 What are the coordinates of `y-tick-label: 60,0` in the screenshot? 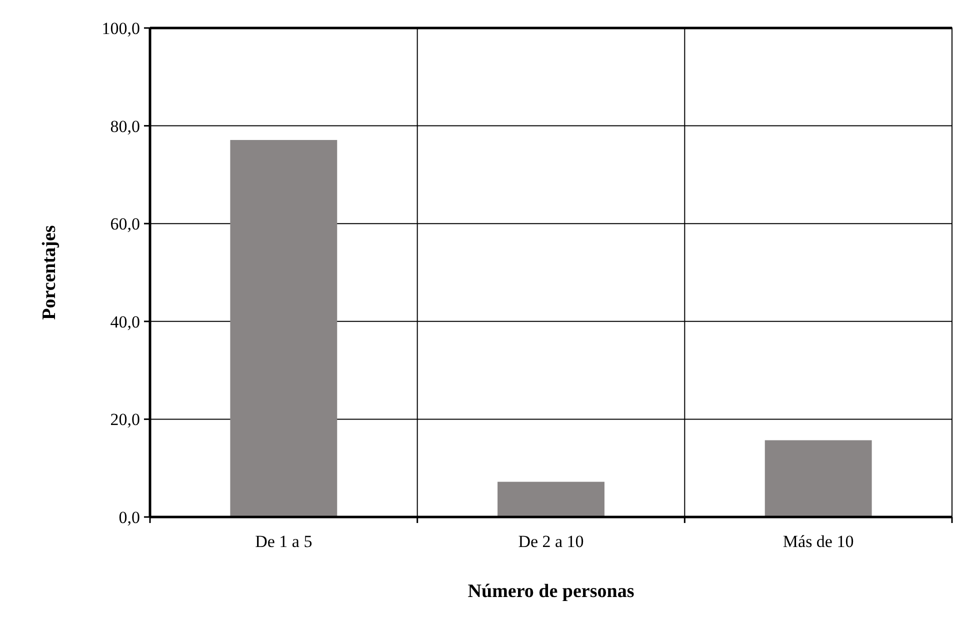 It's located at (125, 224).